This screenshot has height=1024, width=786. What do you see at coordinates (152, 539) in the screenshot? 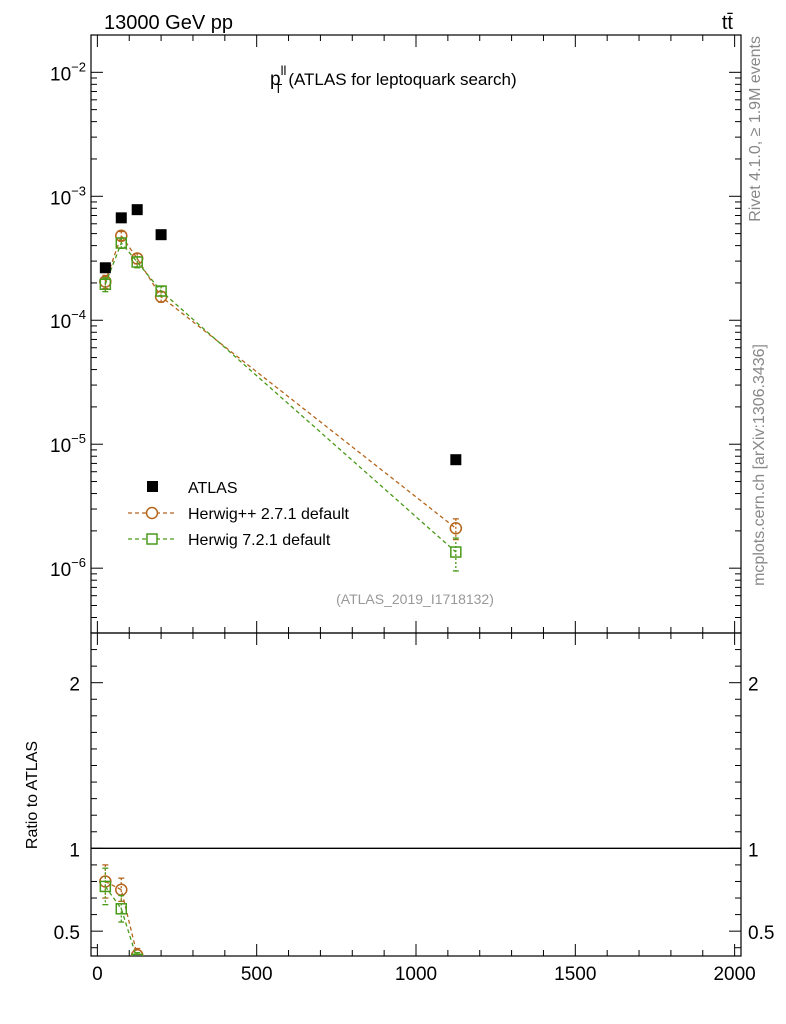
I see `legend-marker-herwig7` at bounding box center [152, 539].